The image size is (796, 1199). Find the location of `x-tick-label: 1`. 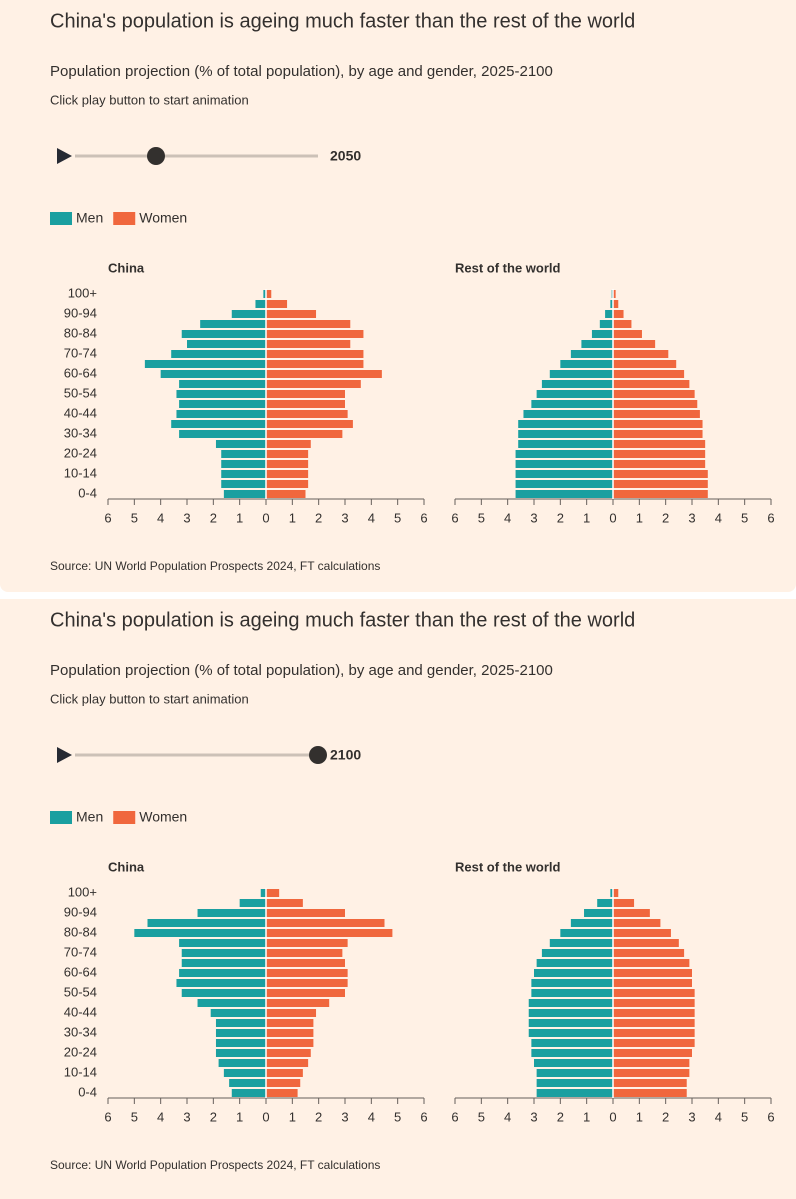

x-tick-label: 1 is located at coordinates (292, 517).